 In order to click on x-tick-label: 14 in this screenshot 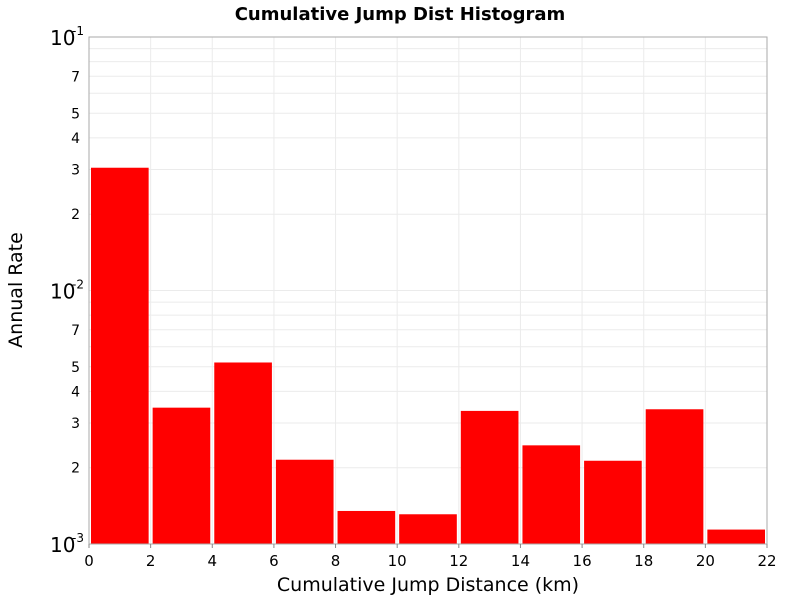, I will do `click(520, 561)`.